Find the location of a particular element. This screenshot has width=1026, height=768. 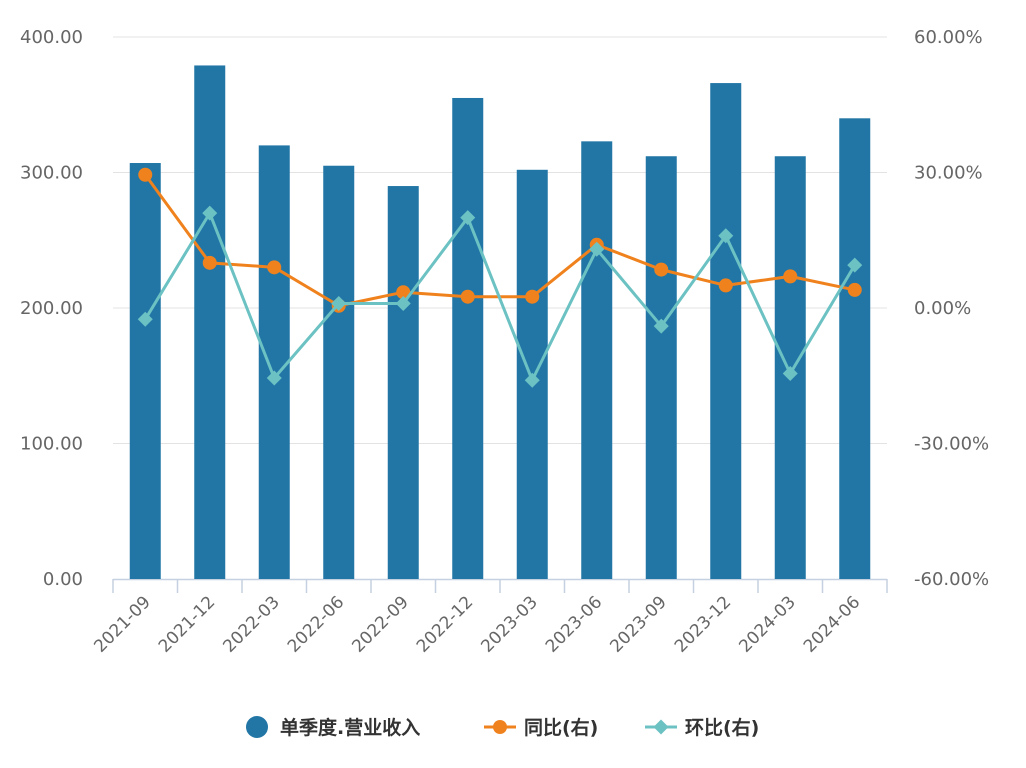

x-tick-label: 2023-12 is located at coordinates (703, 624).